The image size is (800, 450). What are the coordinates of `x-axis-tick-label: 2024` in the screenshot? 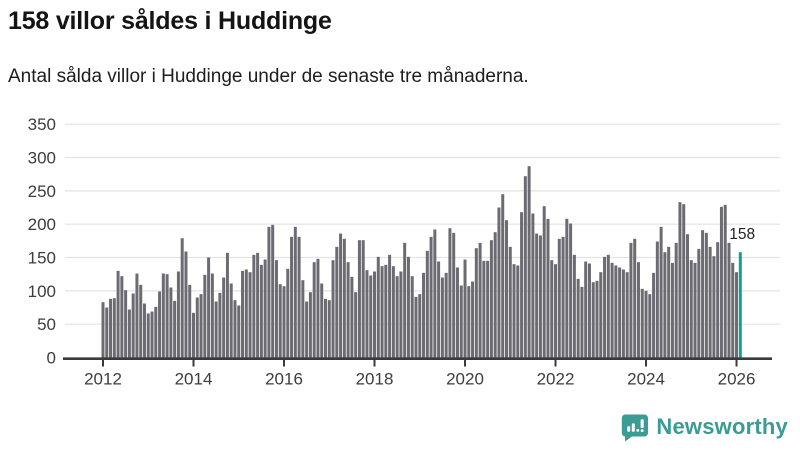 It's located at (646, 379).